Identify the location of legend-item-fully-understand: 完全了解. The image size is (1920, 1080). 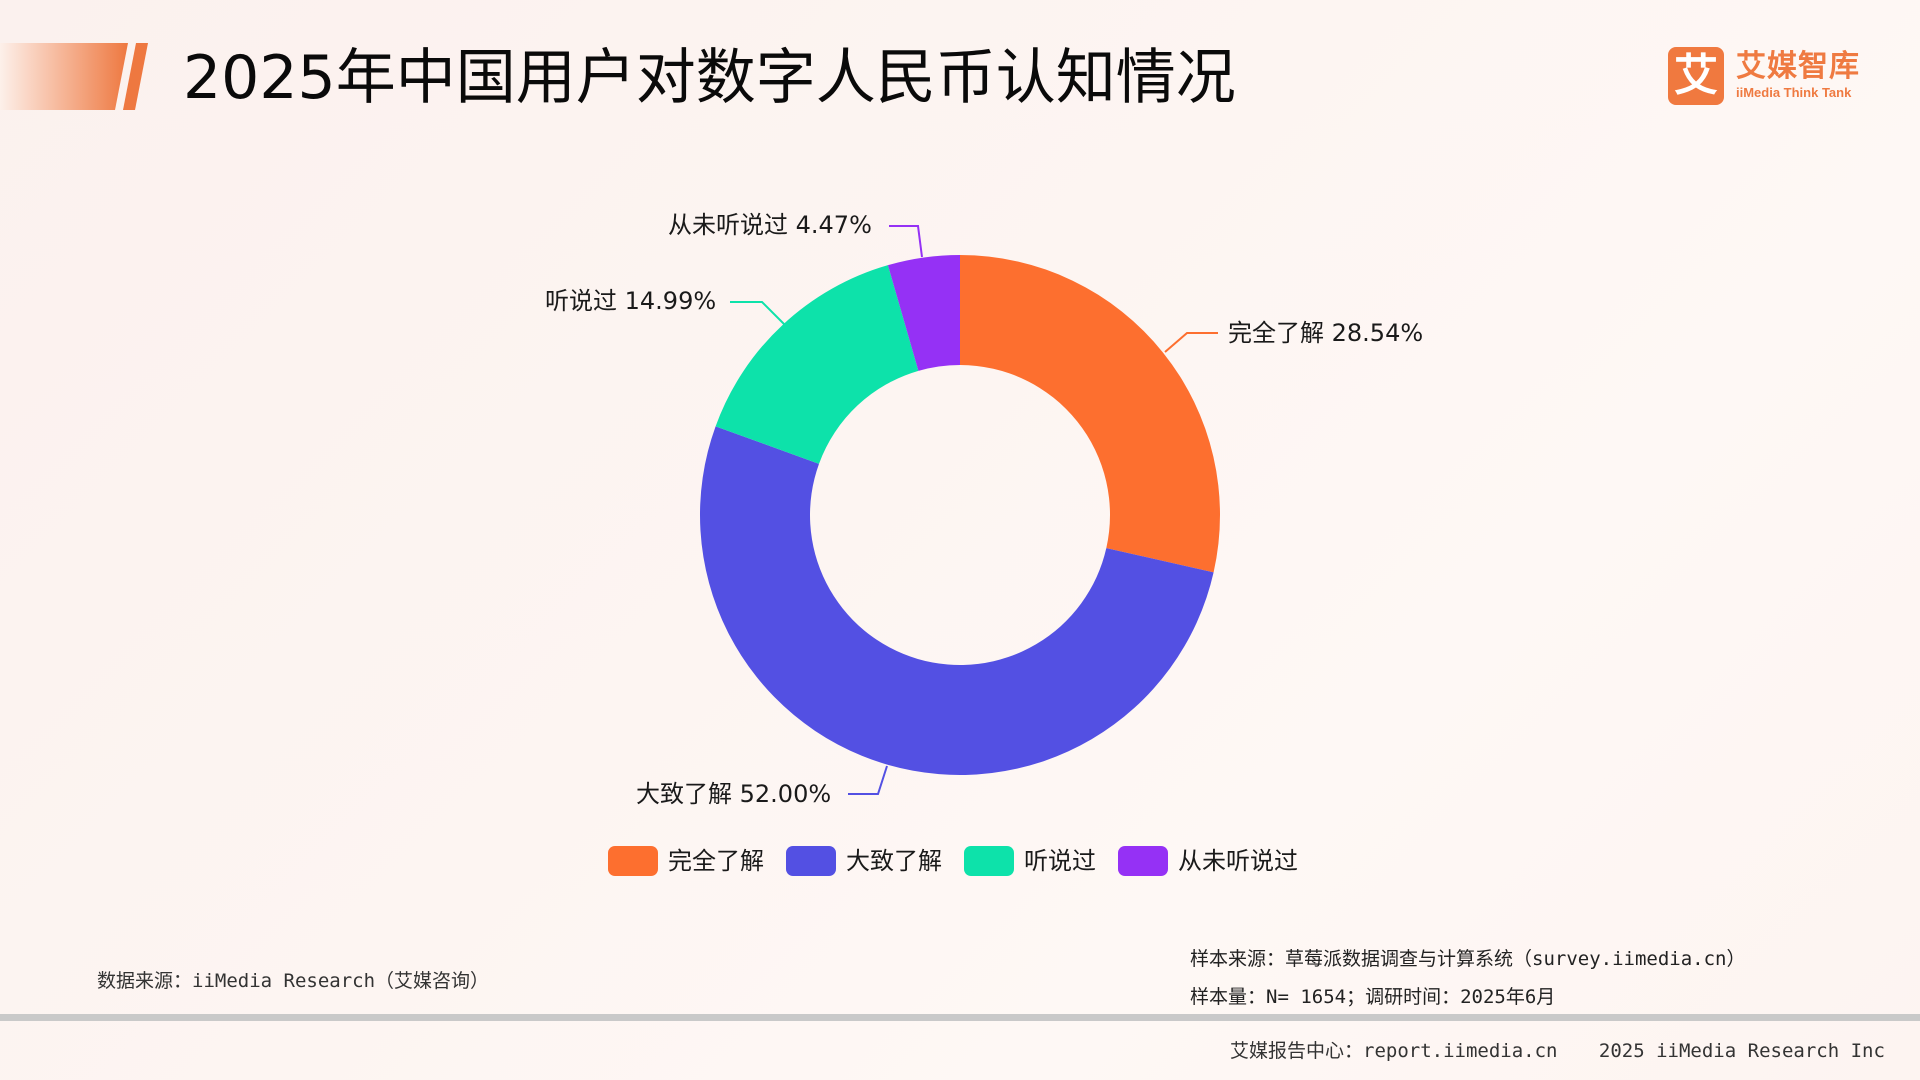
(686, 861).